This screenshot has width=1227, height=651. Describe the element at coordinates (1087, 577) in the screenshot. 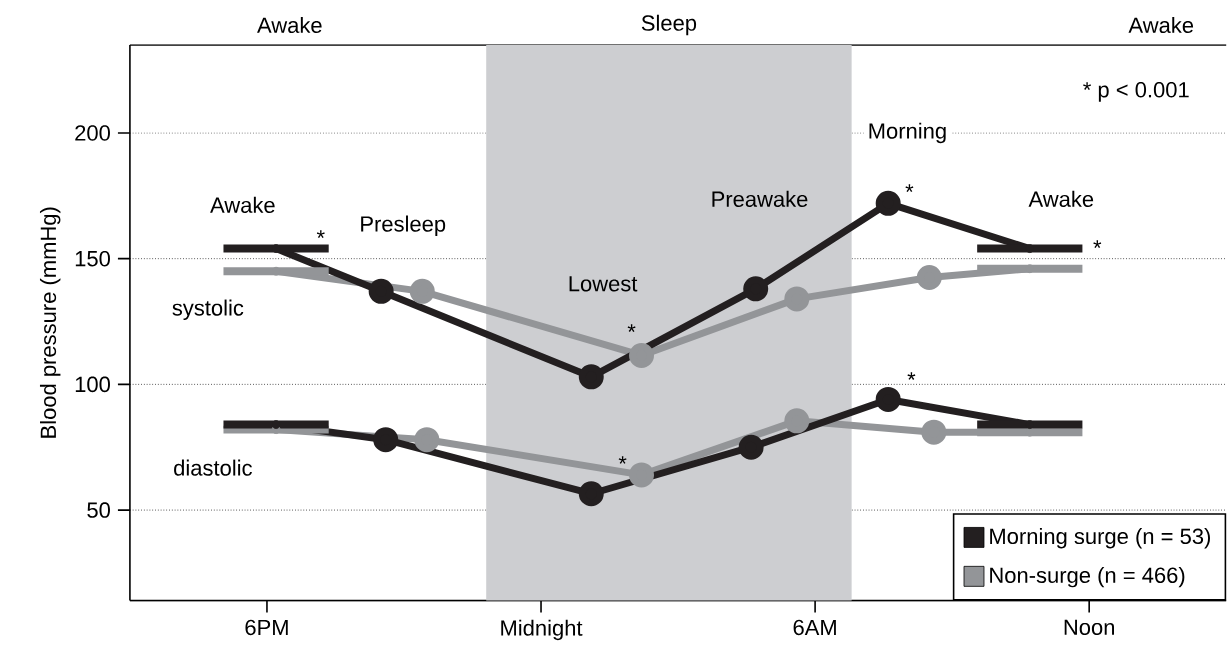

I see `legend-label: Non-surge (n = 466)` at that location.